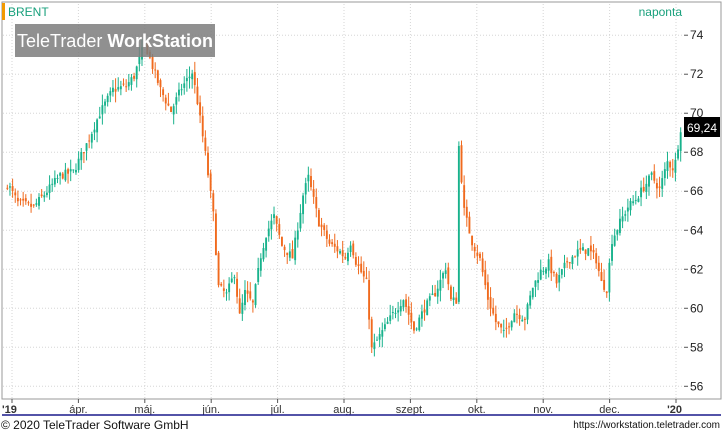  Describe the element at coordinates (277, 410) in the screenshot. I see `x-tick-label: júl.` at that location.